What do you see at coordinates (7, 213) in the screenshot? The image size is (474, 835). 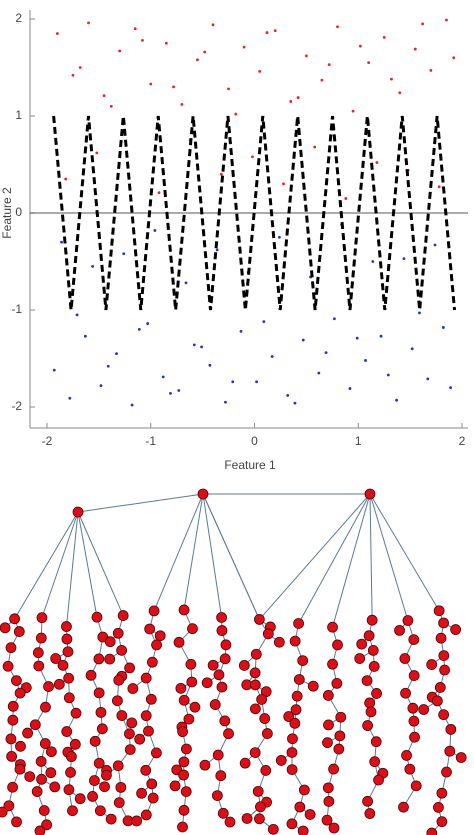 I see `y-axis-label: Feature 2` at bounding box center [7, 213].